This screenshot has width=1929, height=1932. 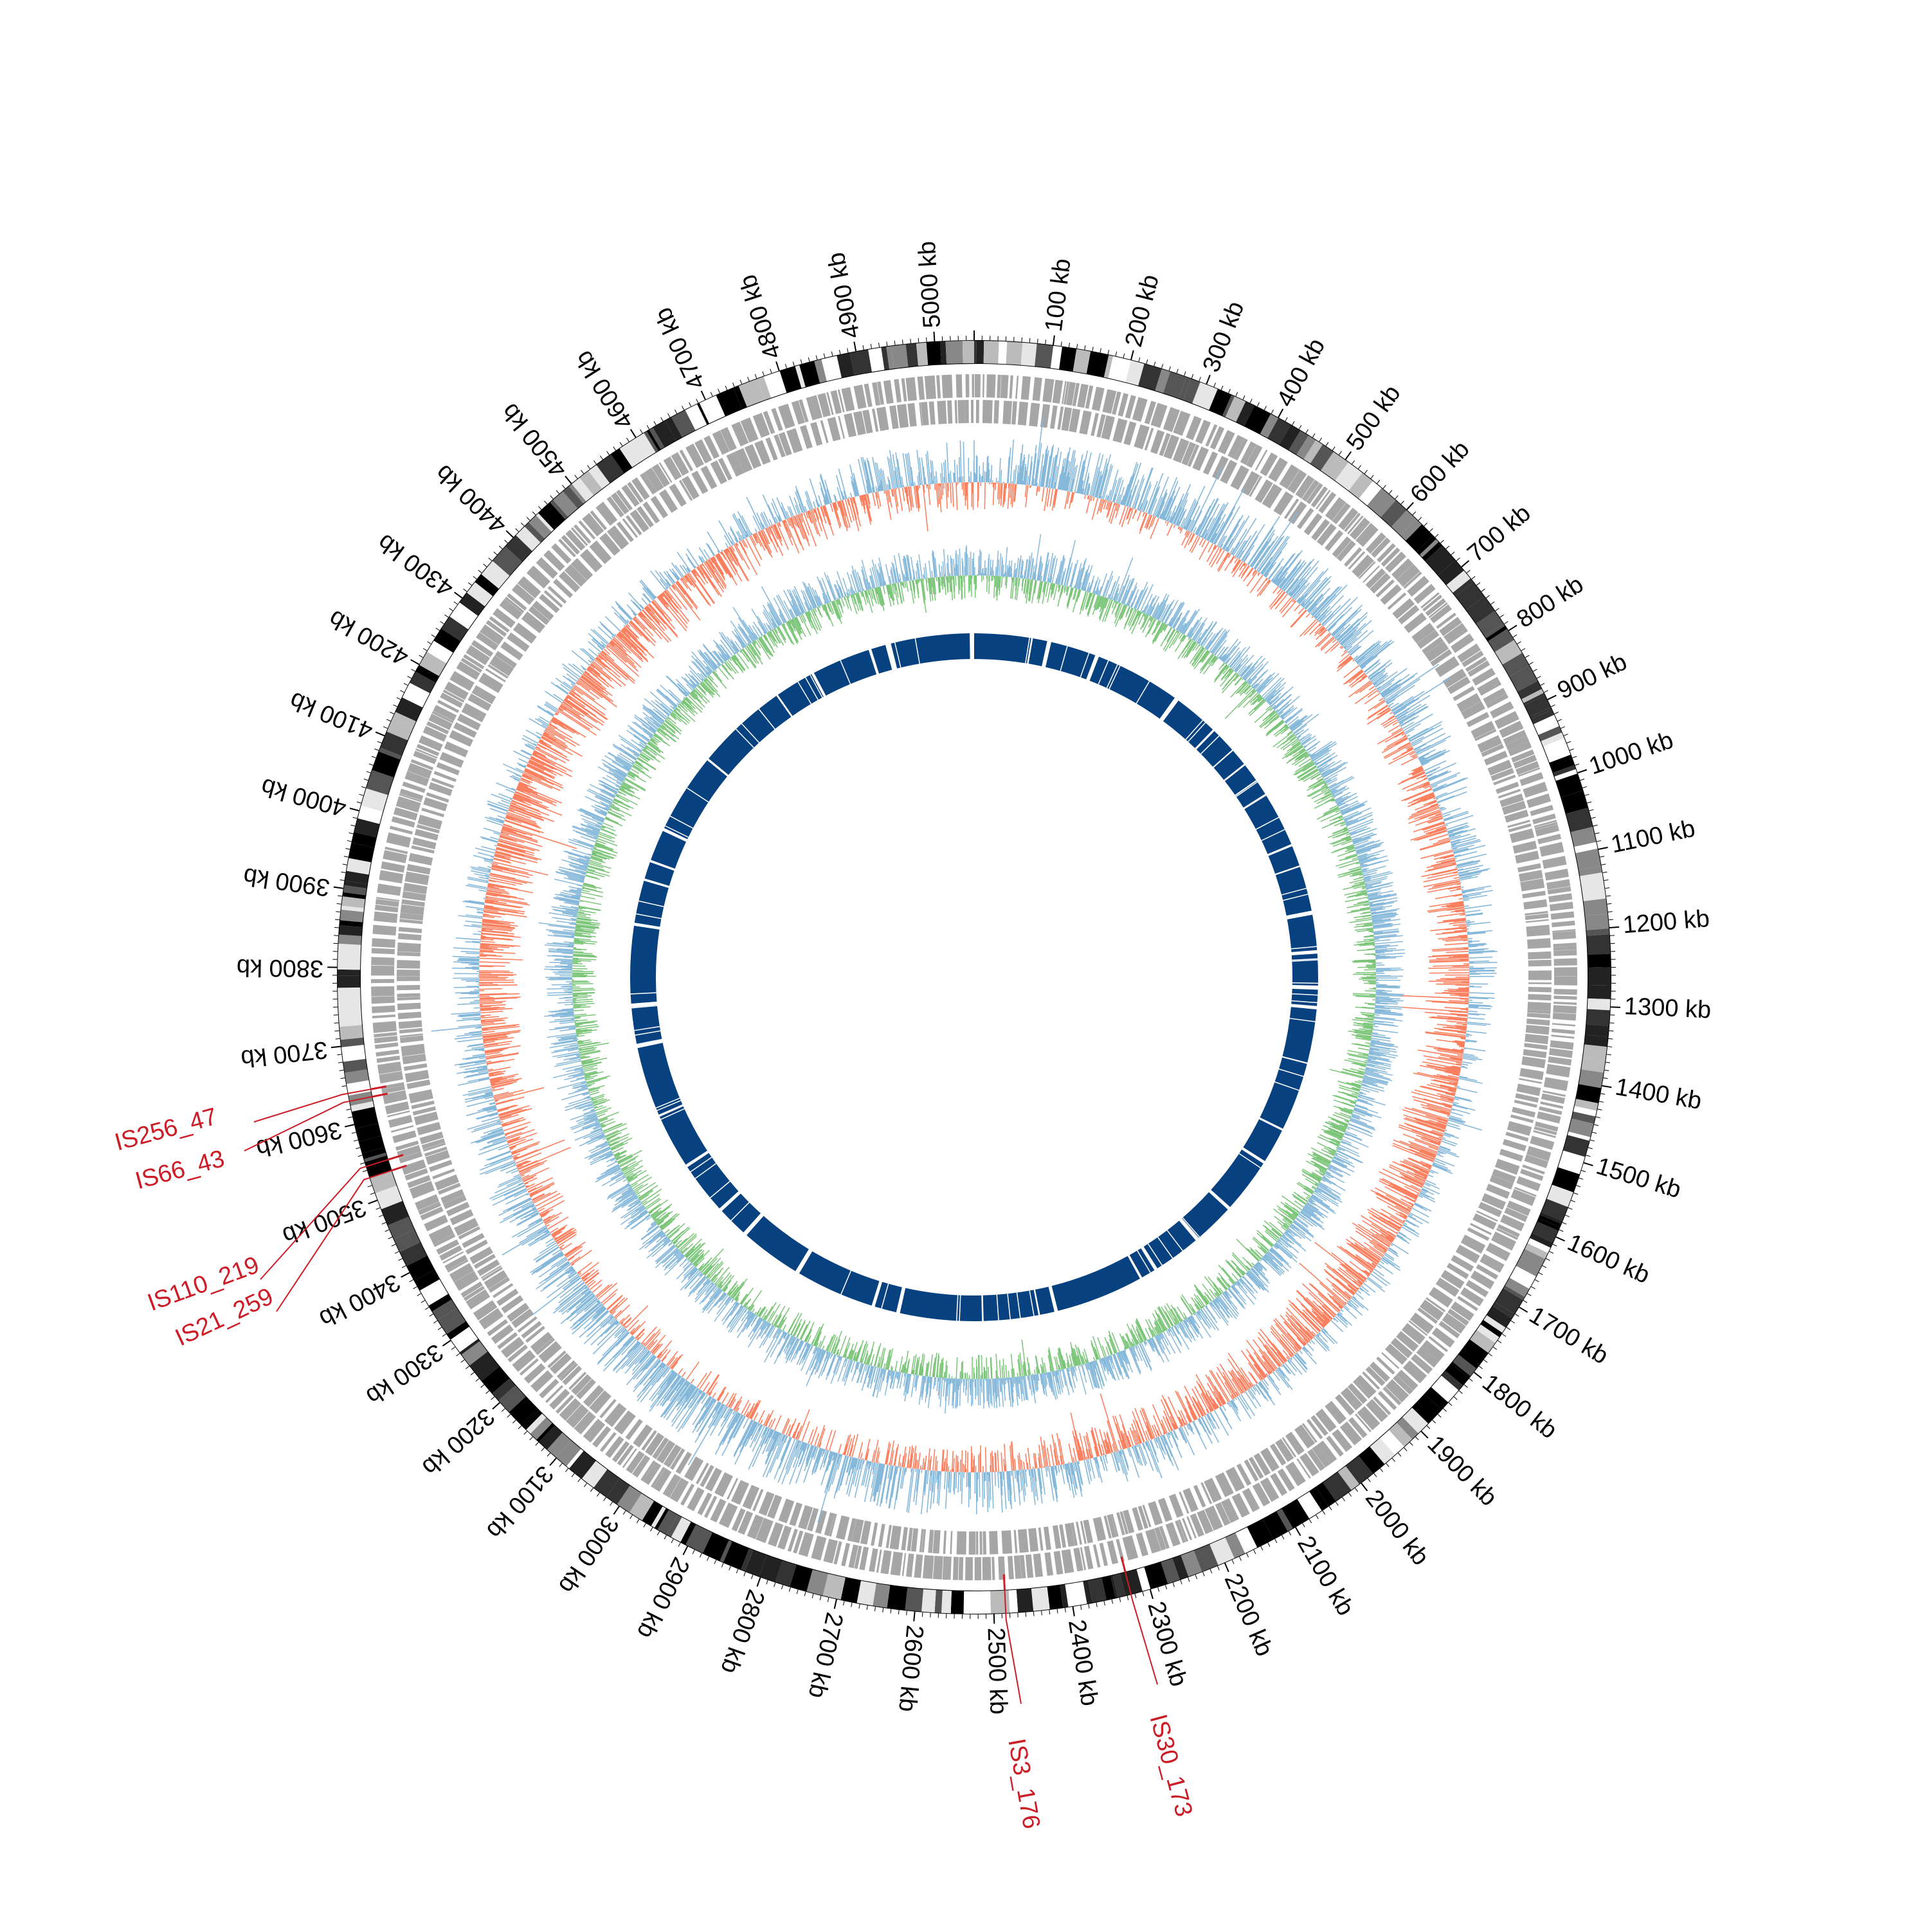 I want to click on tick-label: 2400 kb, so click(x=1083, y=1663).